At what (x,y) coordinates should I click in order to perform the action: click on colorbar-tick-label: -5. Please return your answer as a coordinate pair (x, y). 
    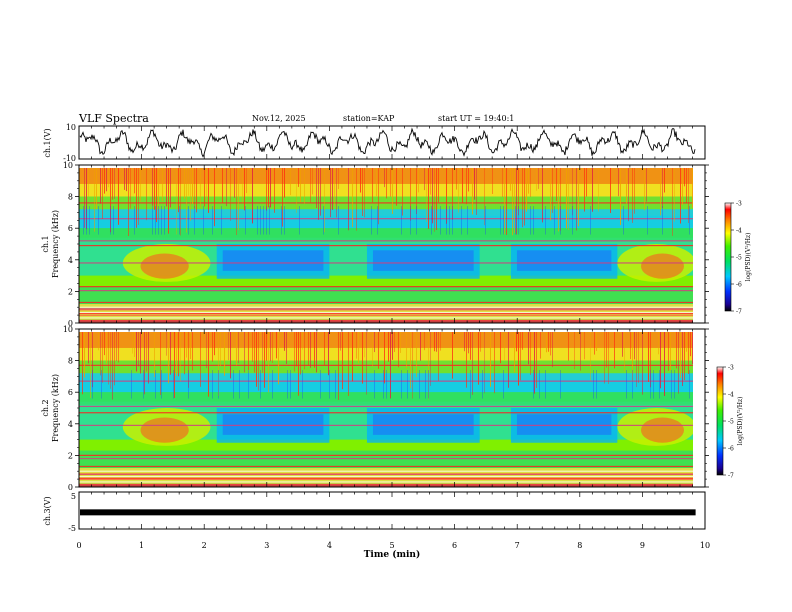
    Looking at the image, I should click on (731, 422).